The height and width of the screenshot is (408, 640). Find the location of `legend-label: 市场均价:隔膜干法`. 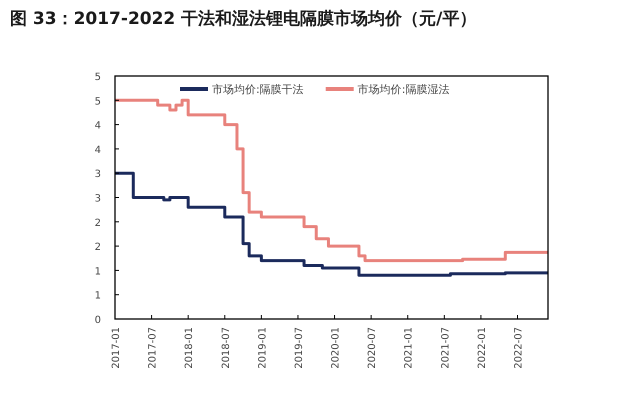

legend-label: 市场均价:隔膜干法 is located at coordinates (258, 89).